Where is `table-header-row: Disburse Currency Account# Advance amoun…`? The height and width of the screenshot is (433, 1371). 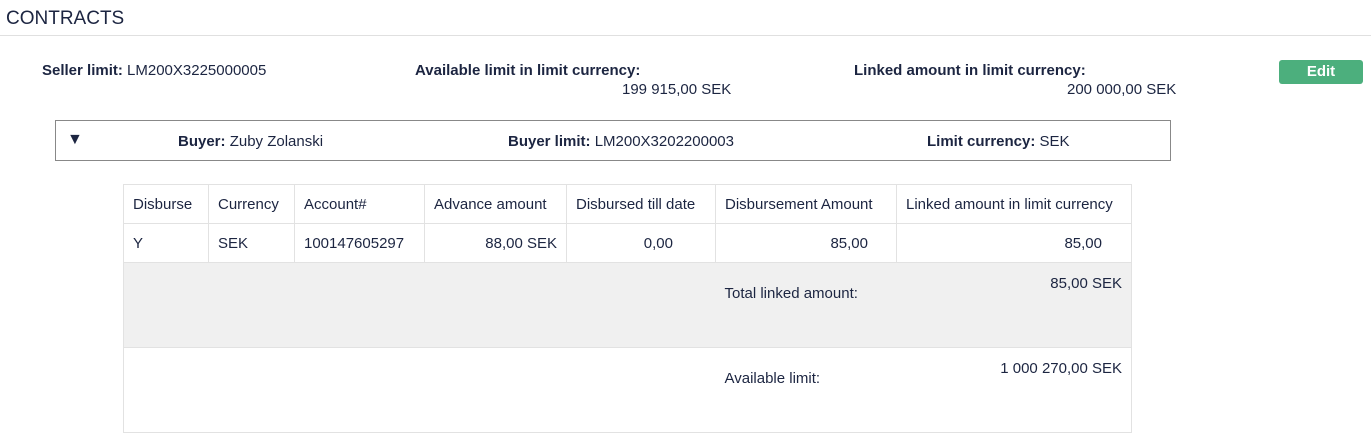
table-header-row: Disburse Currency Account# Advance amoun… is located at coordinates (627, 204).